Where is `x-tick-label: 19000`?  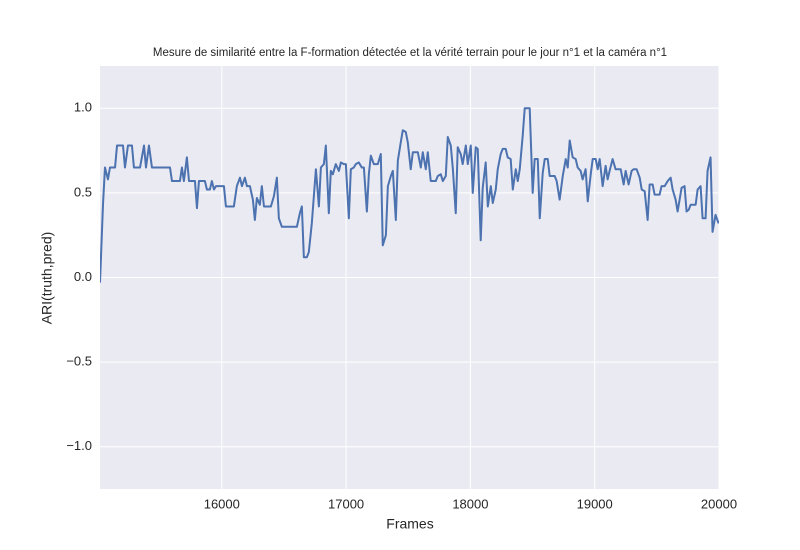
x-tick-label: 19000 is located at coordinates (595, 503).